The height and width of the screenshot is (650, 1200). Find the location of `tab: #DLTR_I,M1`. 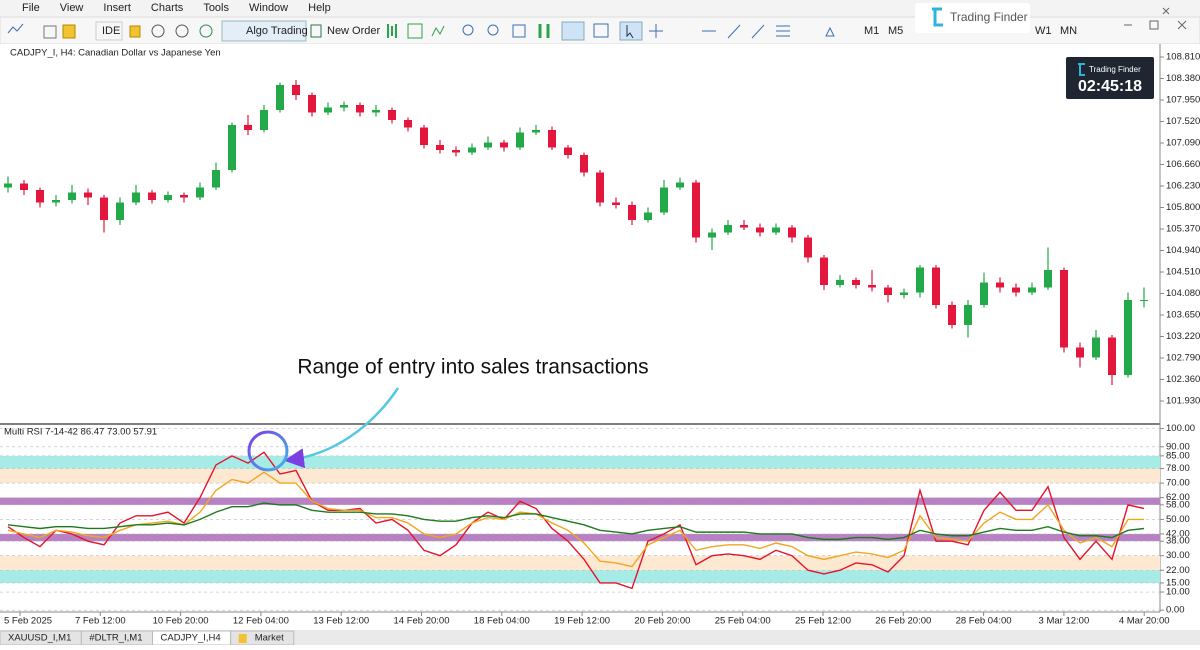

tab: #DLTR_I,M1 is located at coordinates (117, 638).